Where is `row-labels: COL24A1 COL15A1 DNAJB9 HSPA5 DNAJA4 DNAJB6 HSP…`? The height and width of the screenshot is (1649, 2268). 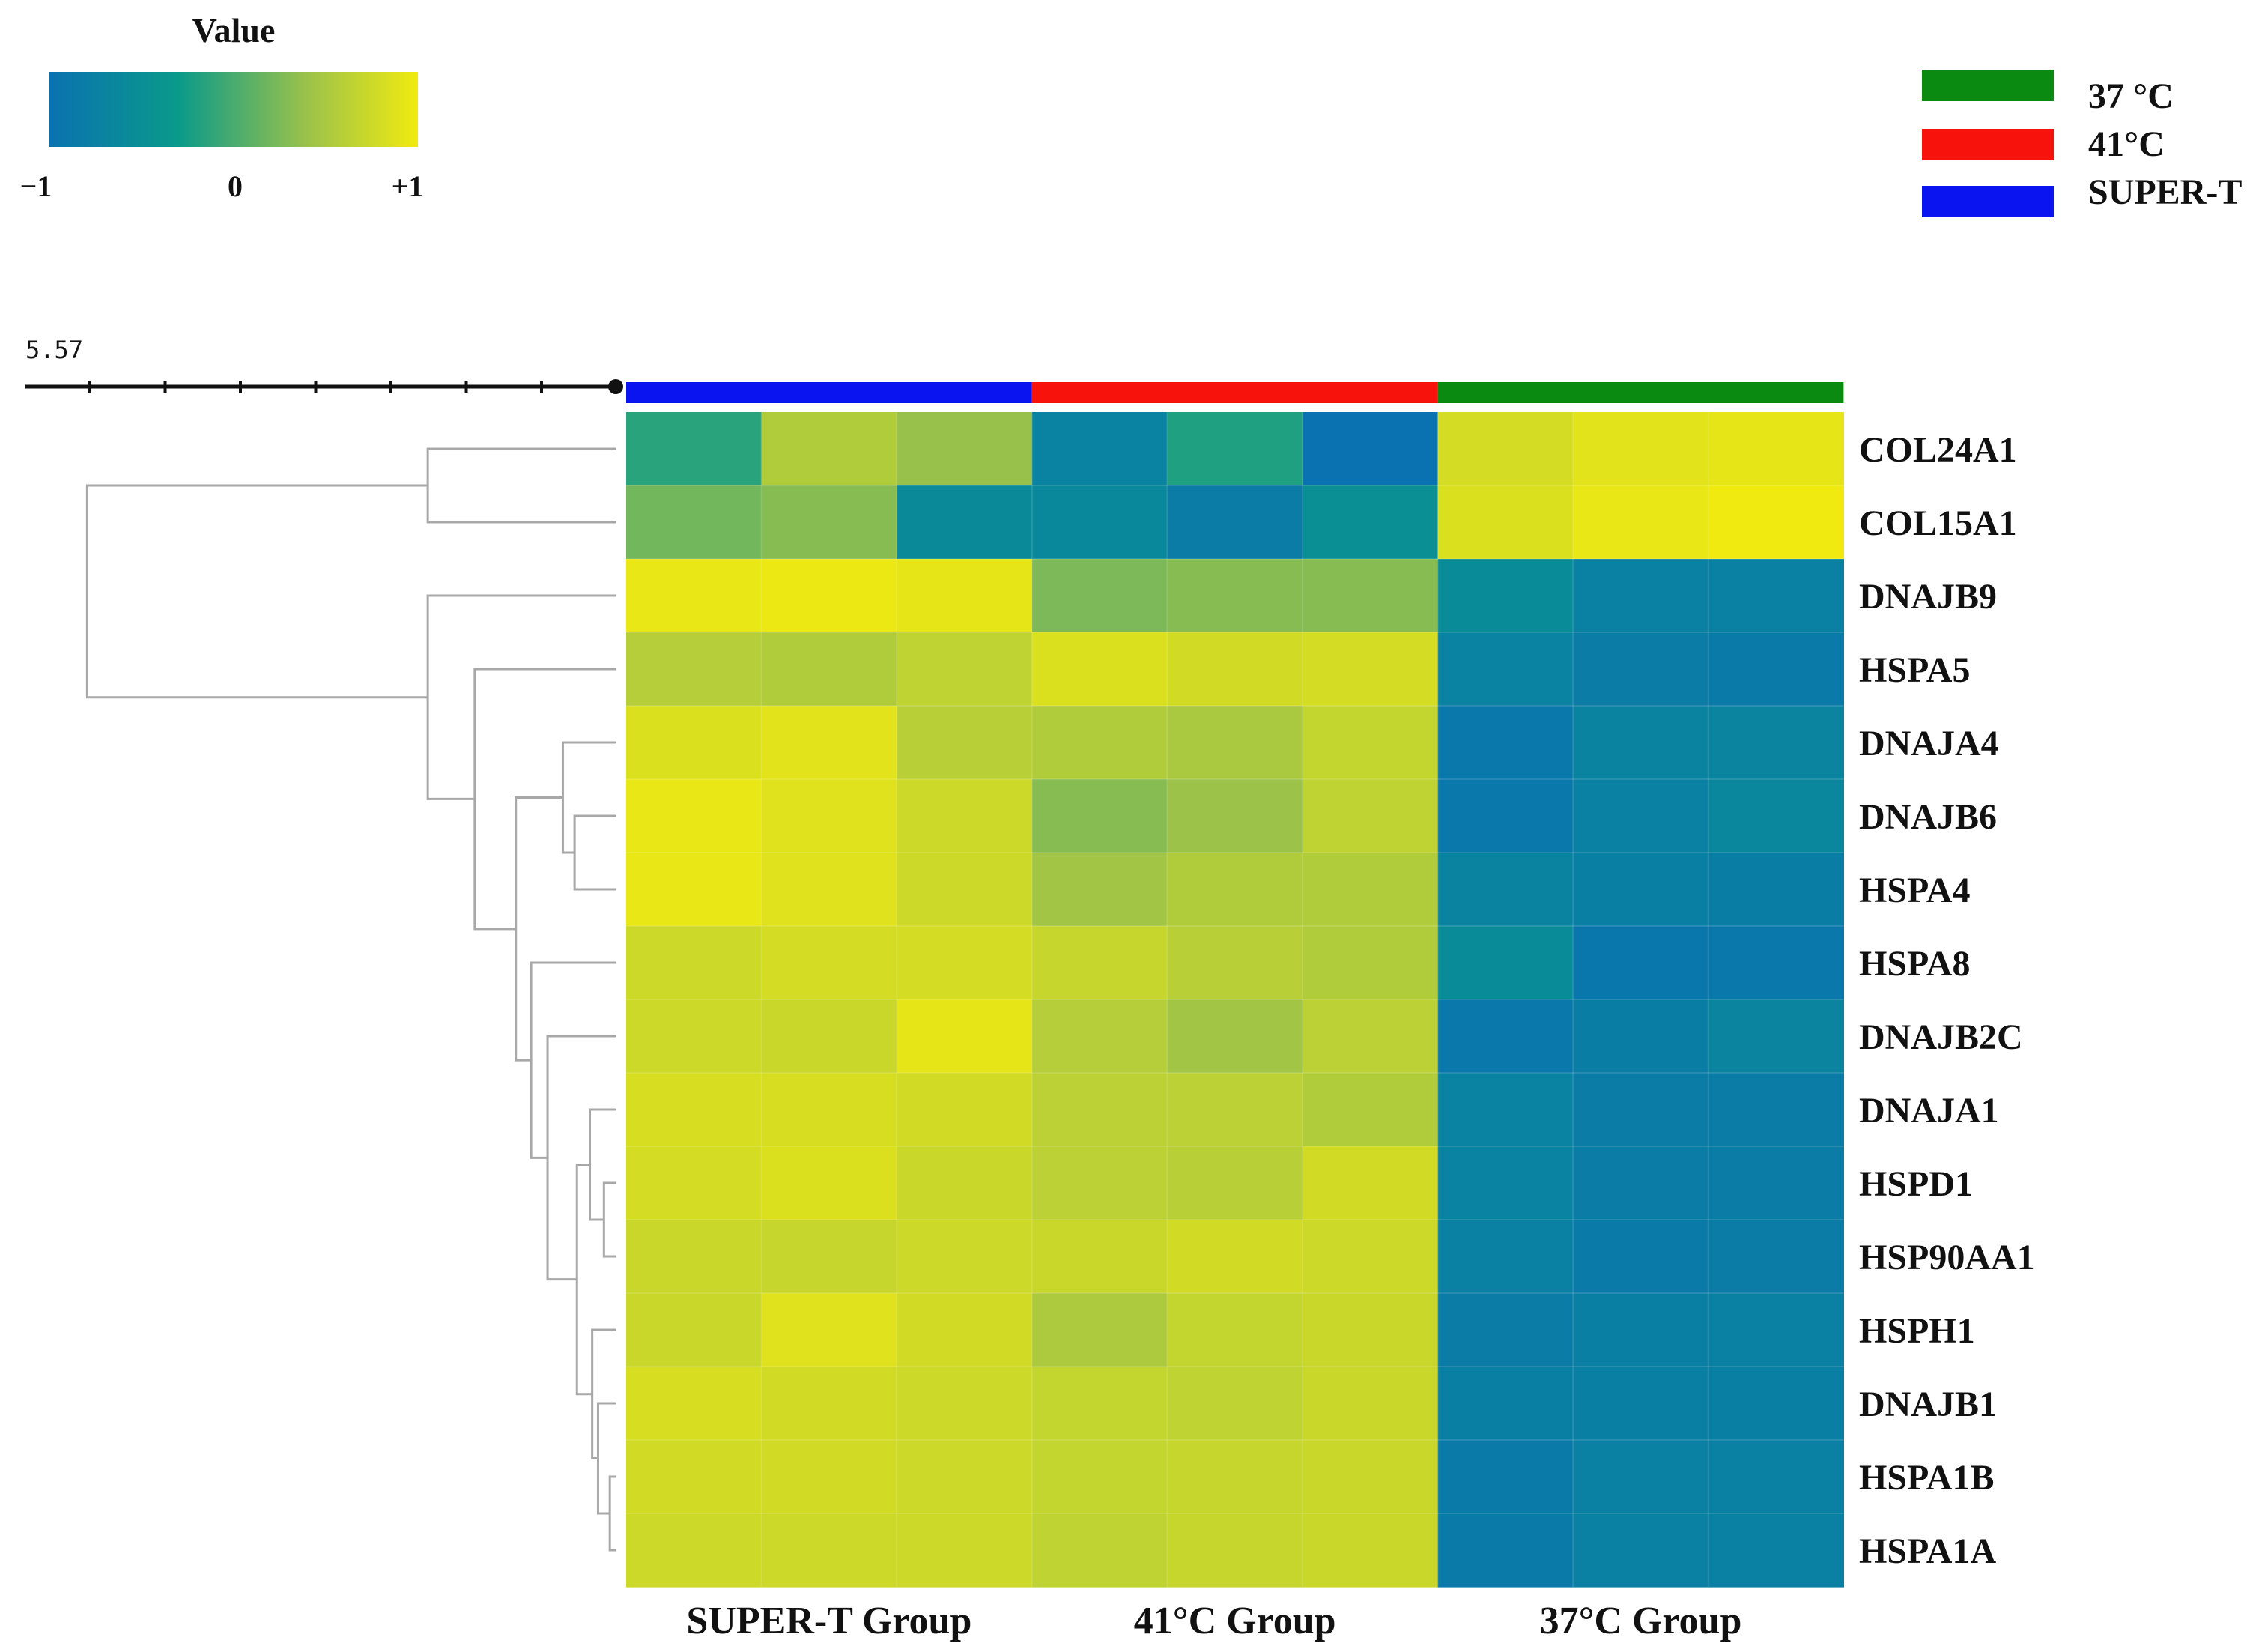 row-labels: COL24A1 COL15A1 DNAJB9 HSPA5 DNAJA4 DNAJB6 HSP… is located at coordinates (1947, 1001).